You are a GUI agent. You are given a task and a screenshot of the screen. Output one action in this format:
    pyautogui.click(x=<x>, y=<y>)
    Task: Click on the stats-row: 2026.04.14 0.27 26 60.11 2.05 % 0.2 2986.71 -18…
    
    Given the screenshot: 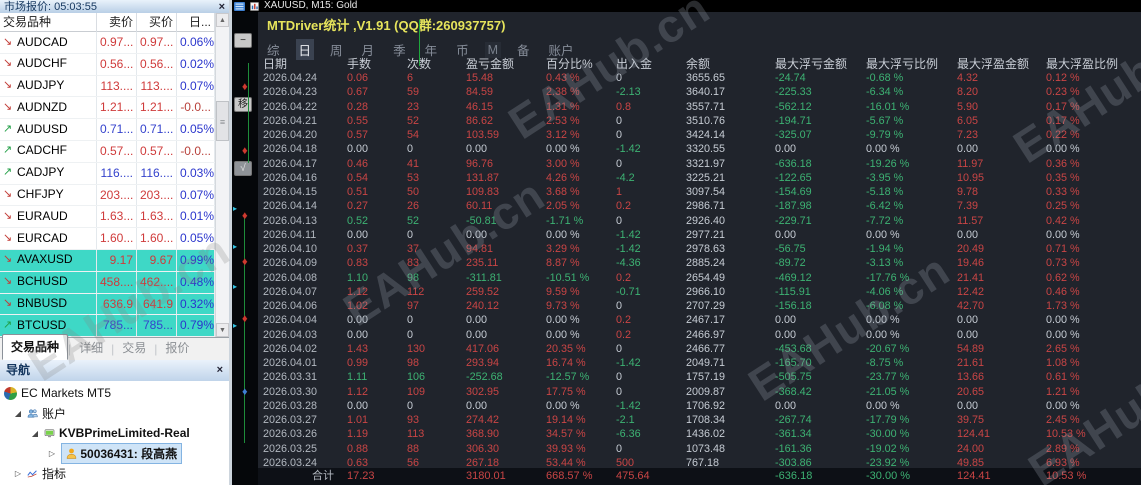 What is the action you would take?
    pyautogui.click(x=699, y=206)
    